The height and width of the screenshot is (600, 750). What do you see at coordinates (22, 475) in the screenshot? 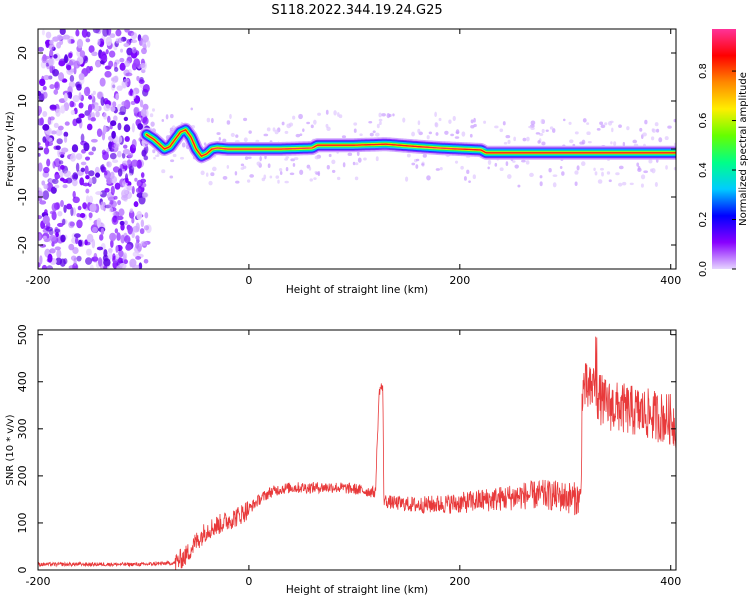
I see `y-tick-label: 200` at bounding box center [22, 475].